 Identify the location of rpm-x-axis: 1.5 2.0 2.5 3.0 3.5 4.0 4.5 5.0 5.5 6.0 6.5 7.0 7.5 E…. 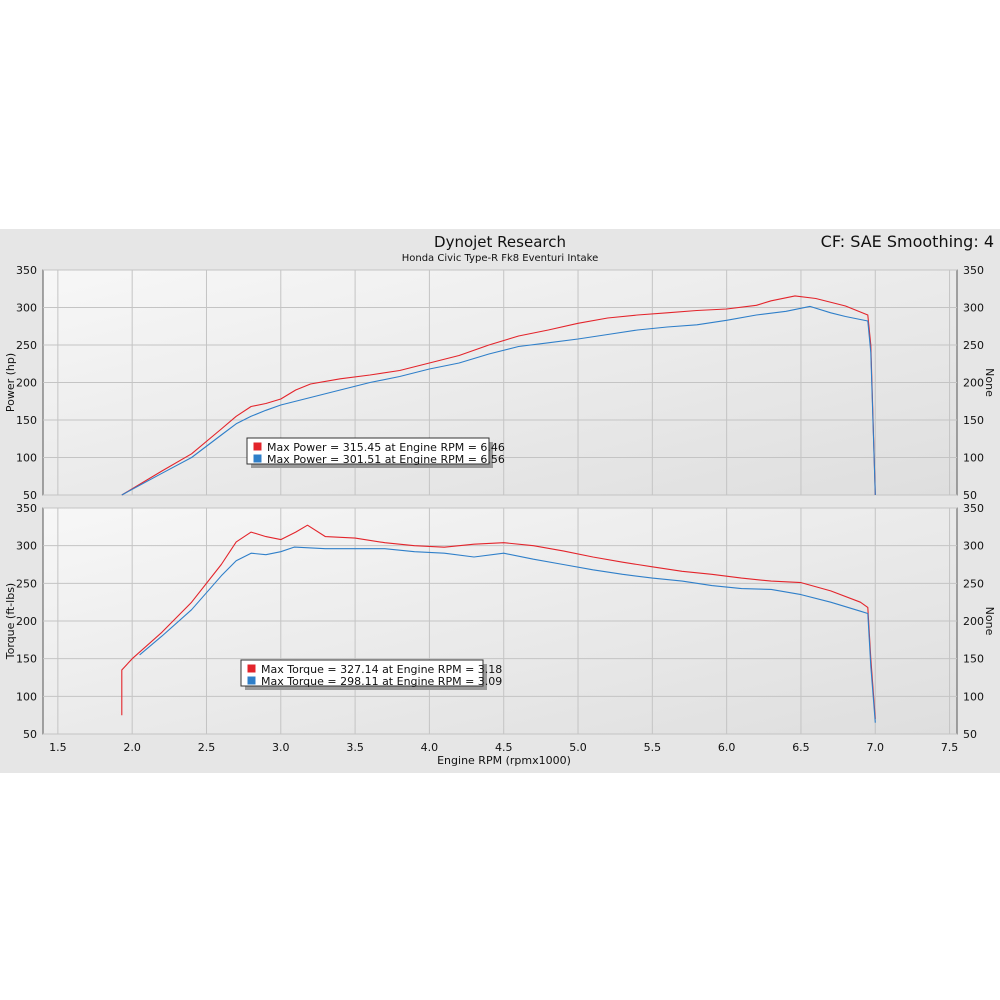
(503, 754).